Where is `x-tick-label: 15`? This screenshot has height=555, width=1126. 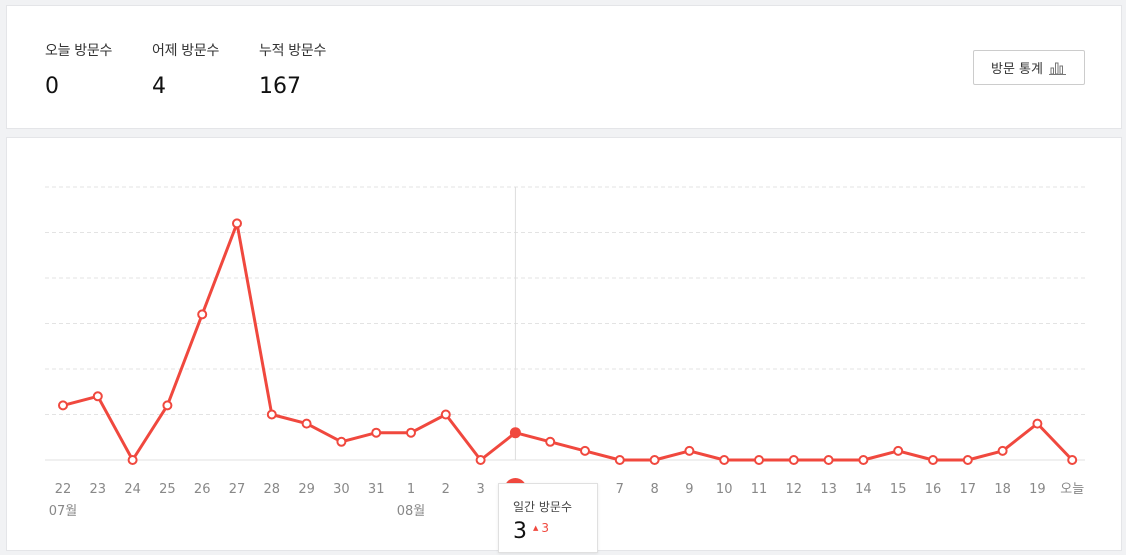 x-tick-label: 15 is located at coordinates (898, 489).